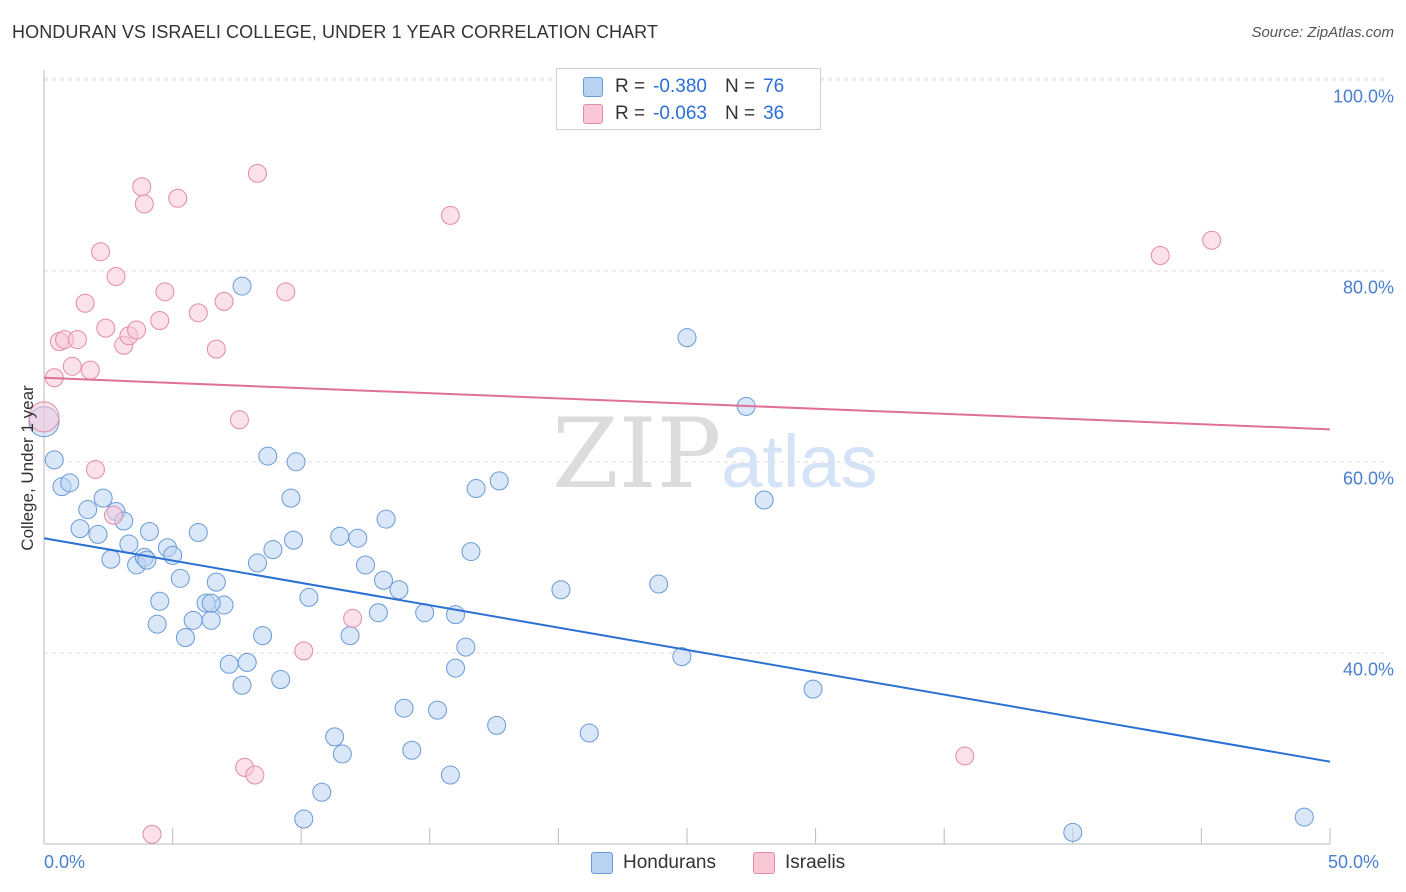 This screenshot has height=892, width=1406. Describe the element at coordinates (637, 454) in the screenshot. I see `watermark-zip: ZIP` at that location.